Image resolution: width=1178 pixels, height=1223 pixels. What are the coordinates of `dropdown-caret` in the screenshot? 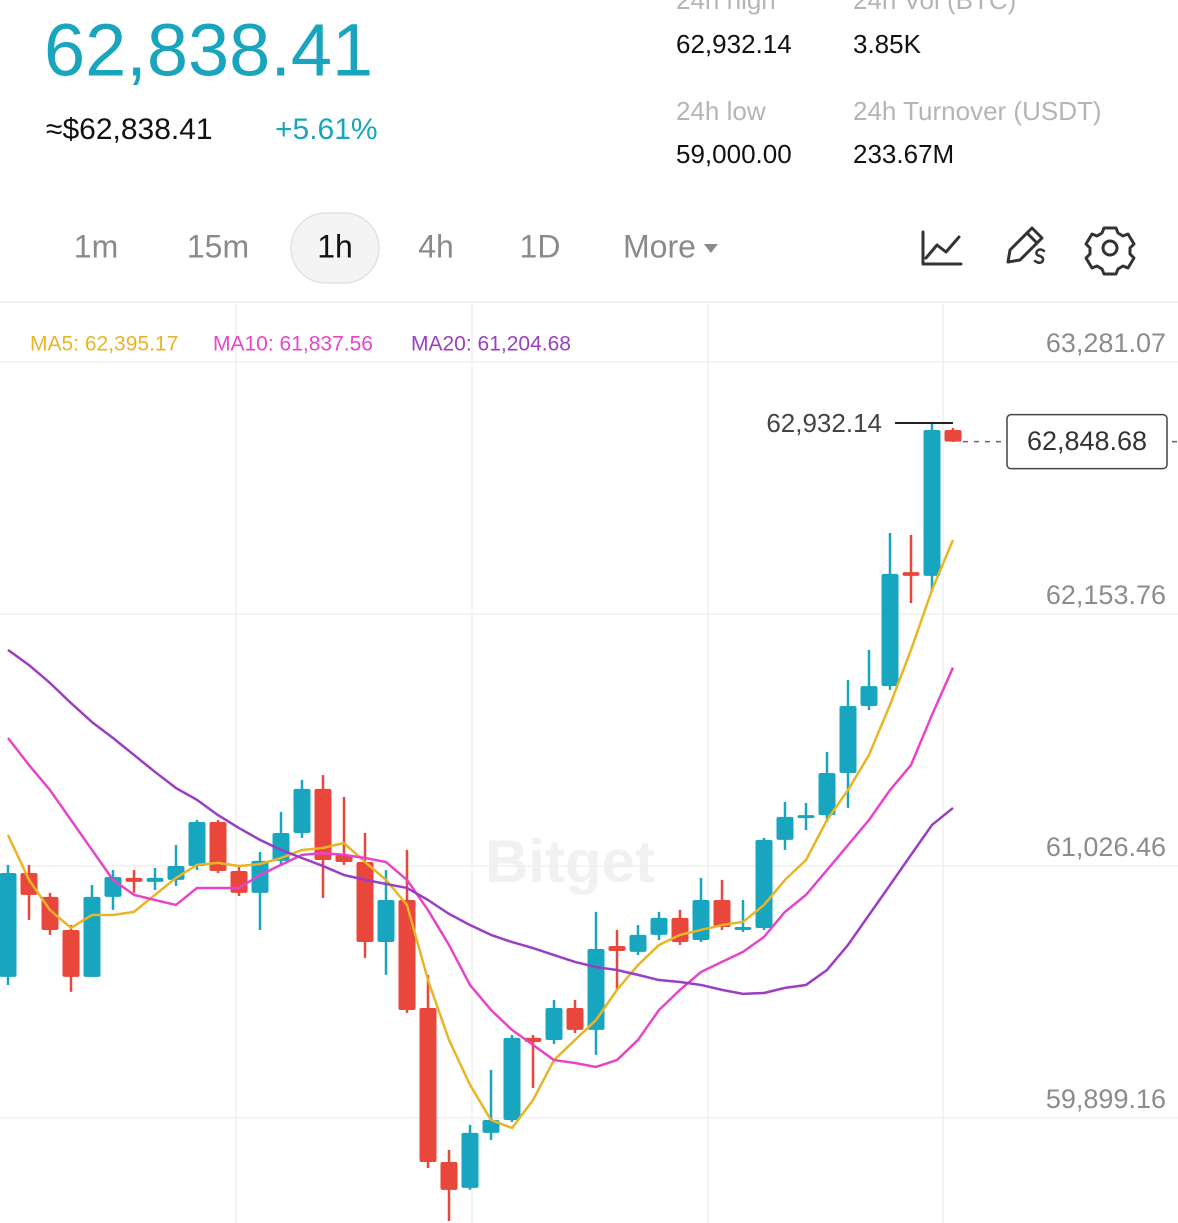 It's located at (710, 248).